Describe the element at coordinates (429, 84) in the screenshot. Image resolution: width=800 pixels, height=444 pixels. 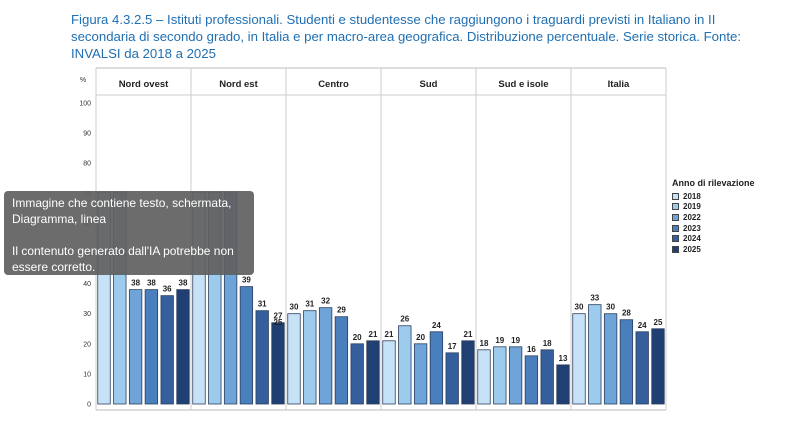
I see `panel-header: Sud` at that location.